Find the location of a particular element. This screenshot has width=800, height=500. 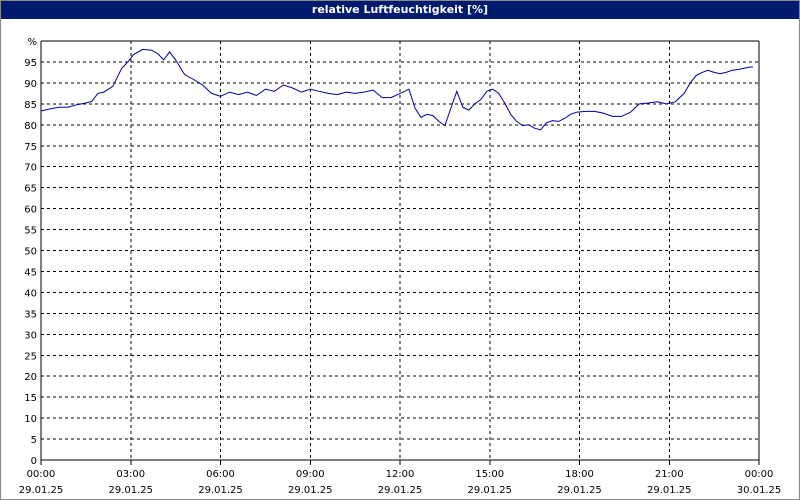

y-tick-label: 80 is located at coordinates (30, 126).